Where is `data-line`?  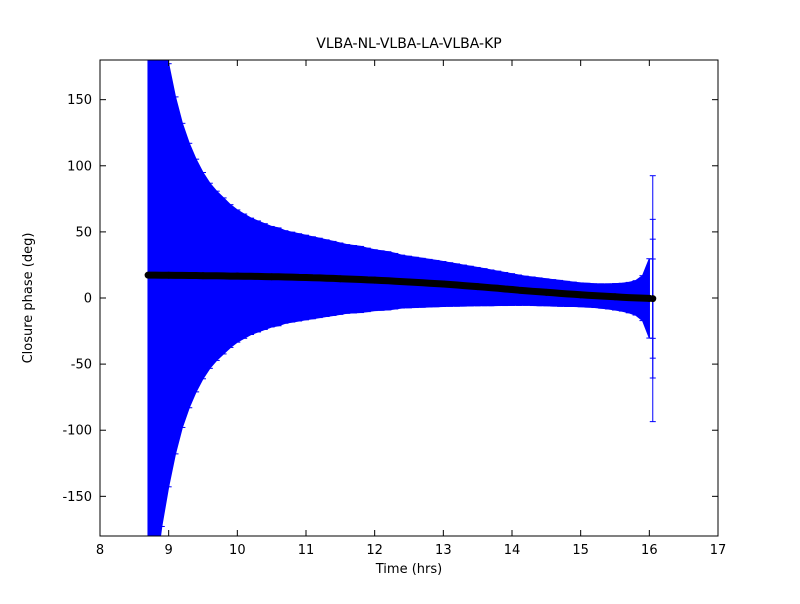 data-line is located at coordinates (400, 287).